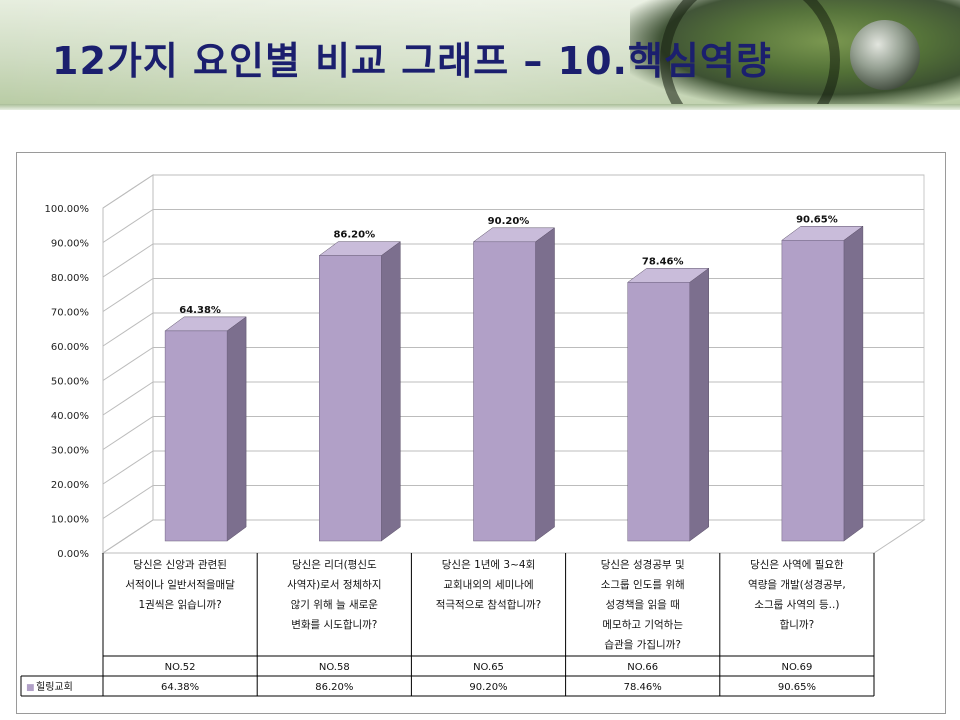  Describe the element at coordinates (73, 554) in the screenshot. I see `y-tick-label: 0.00%` at that location.